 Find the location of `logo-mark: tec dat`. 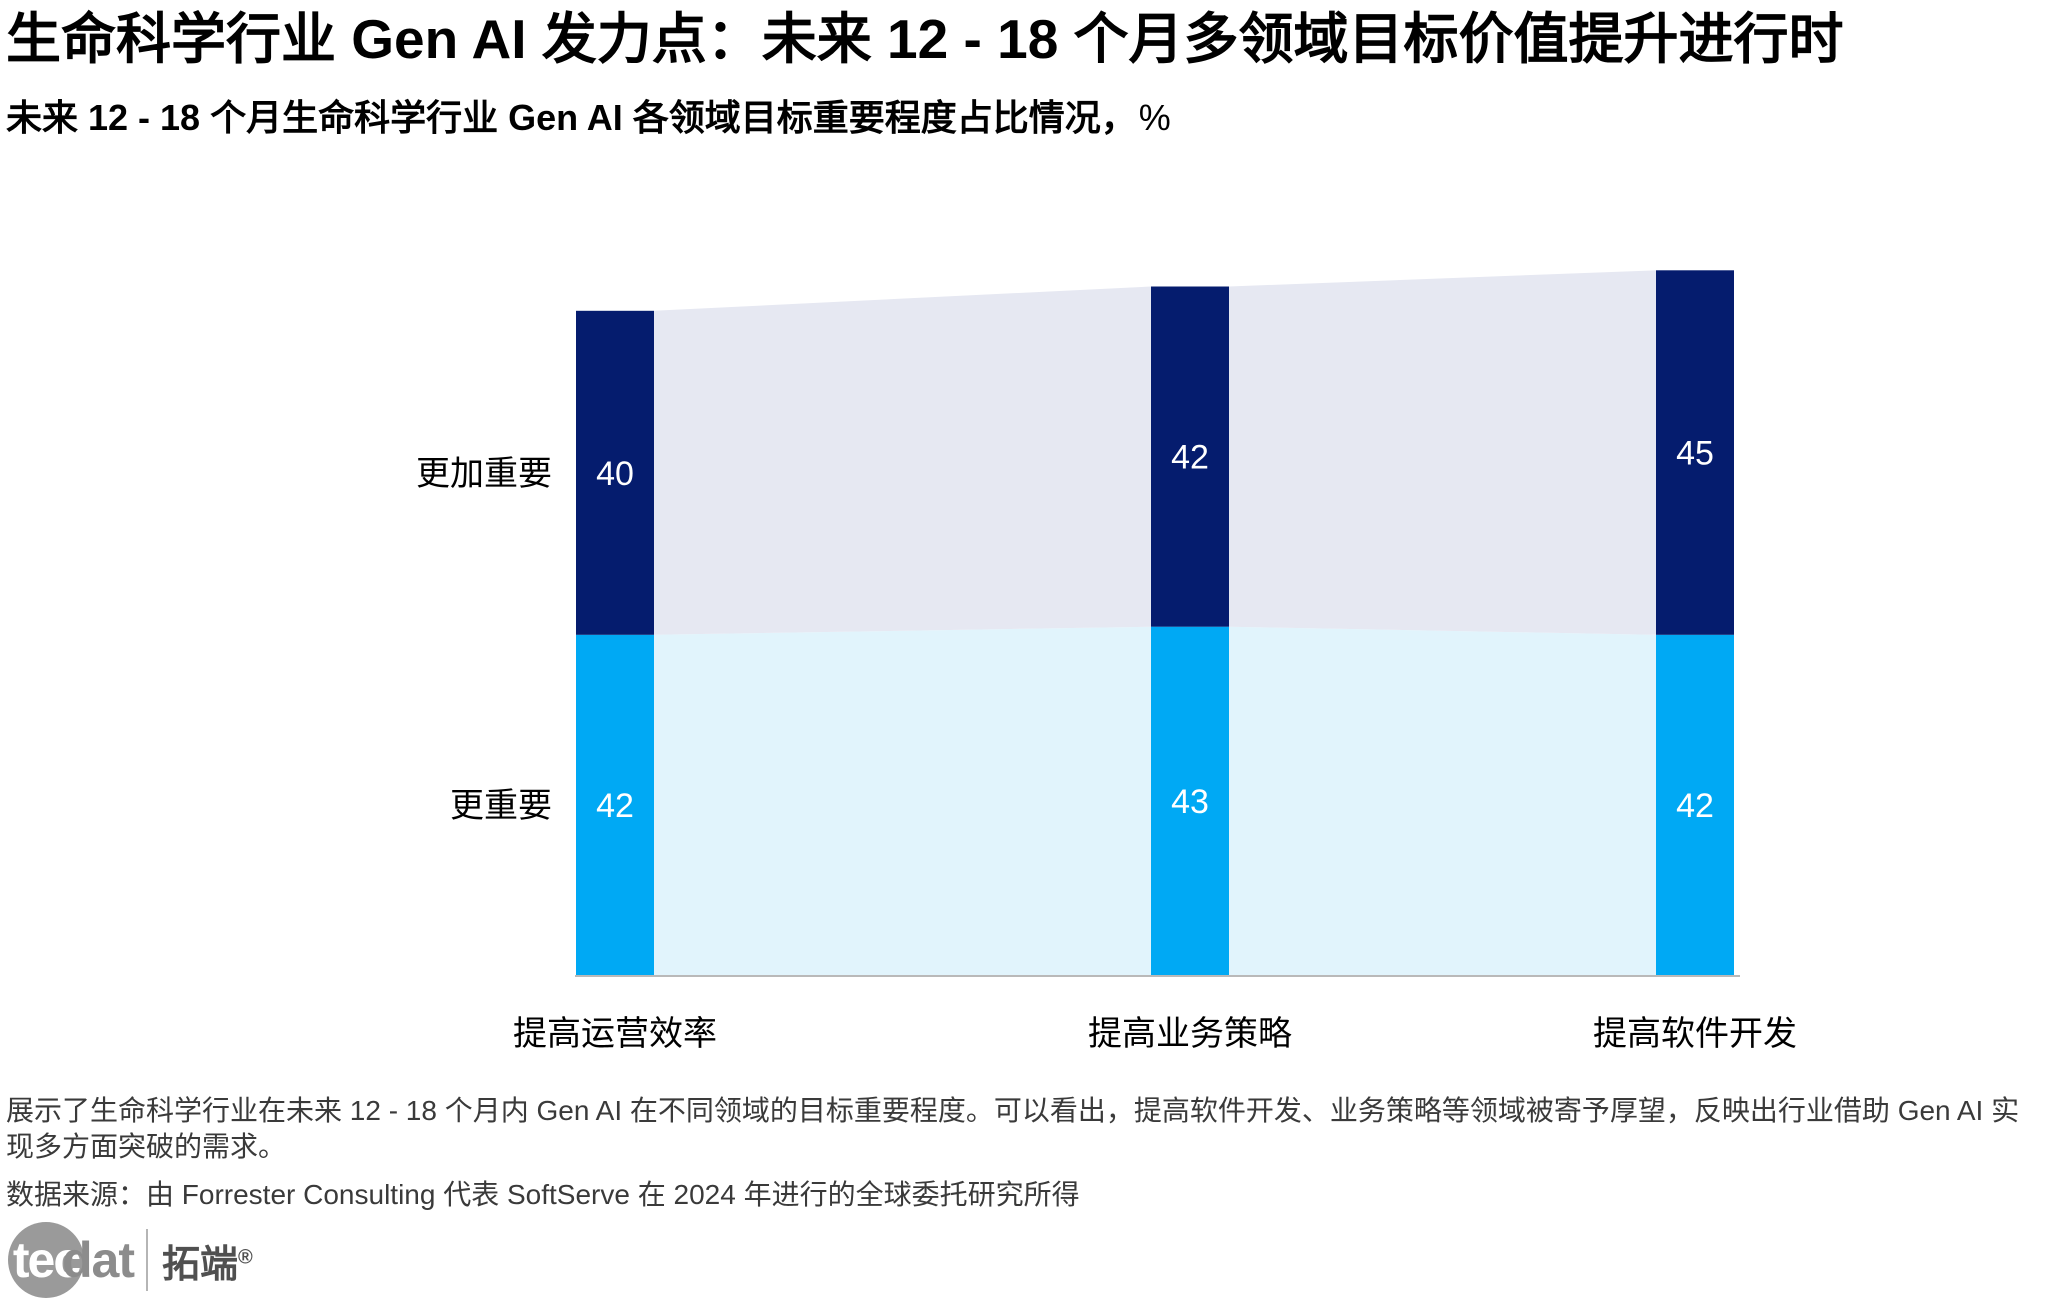

logo-mark: tec dat is located at coordinates (71, 1260).